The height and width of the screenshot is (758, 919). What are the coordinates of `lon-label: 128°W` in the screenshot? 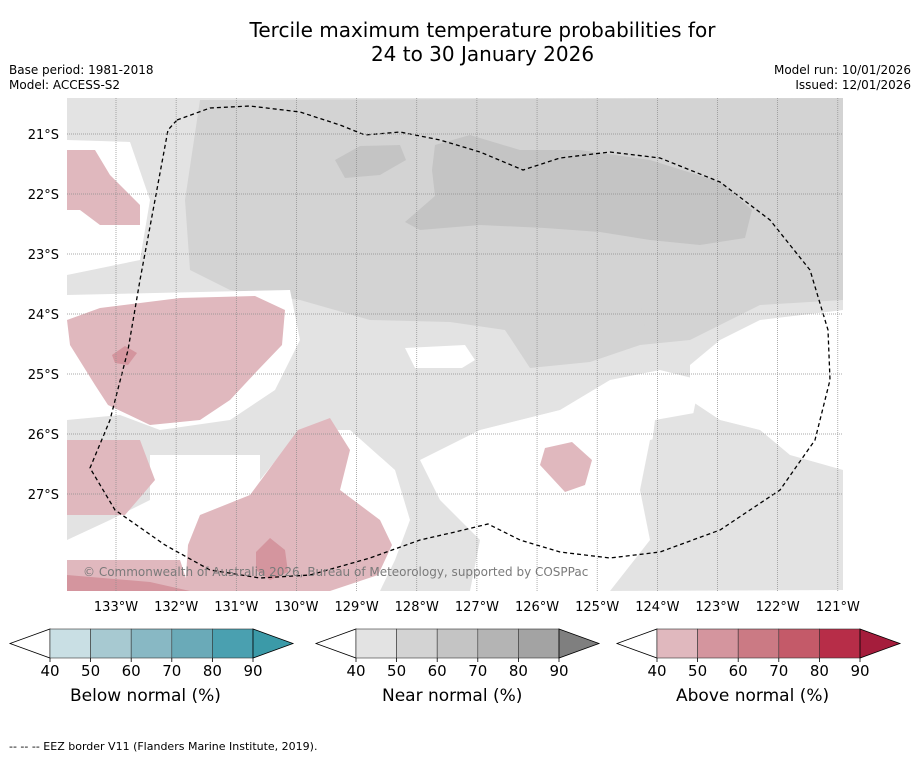 It's located at (417, 607).